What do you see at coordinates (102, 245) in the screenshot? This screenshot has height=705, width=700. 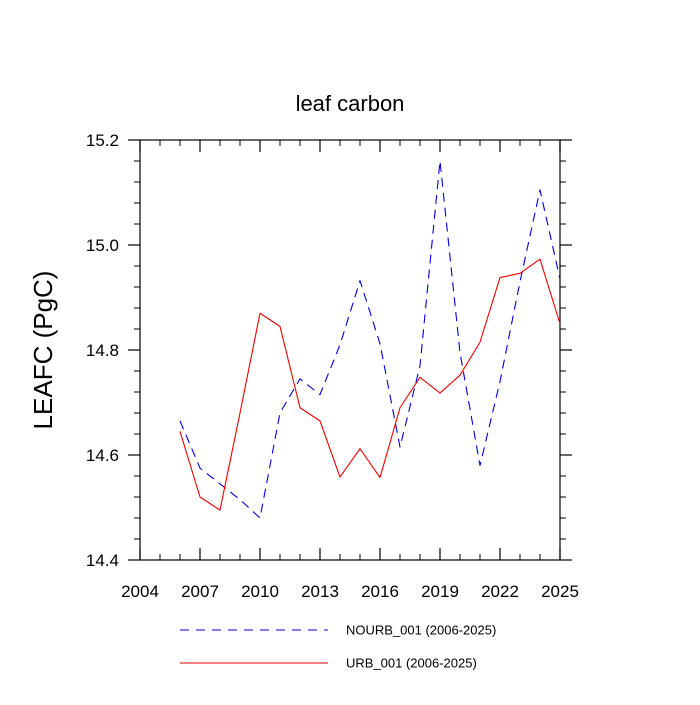 I see `y-tick-label: 15.0` at bounding box center [102, 245].